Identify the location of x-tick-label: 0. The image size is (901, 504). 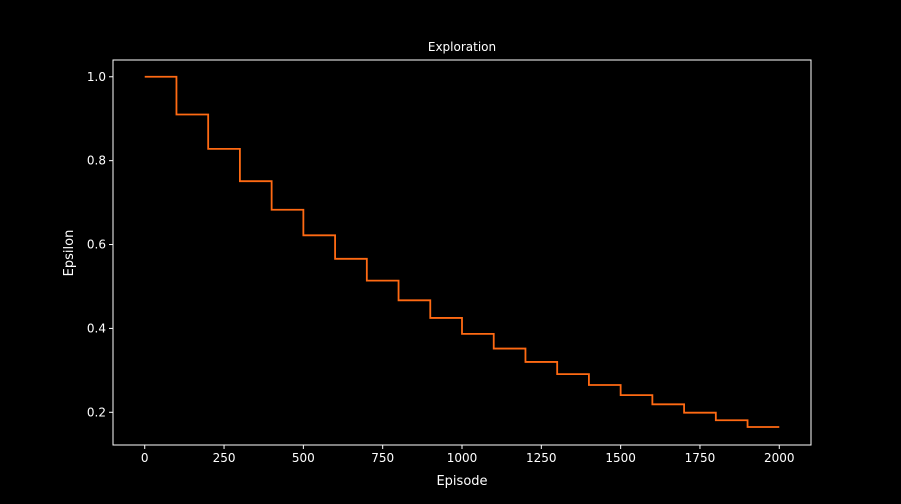
(145, 458).